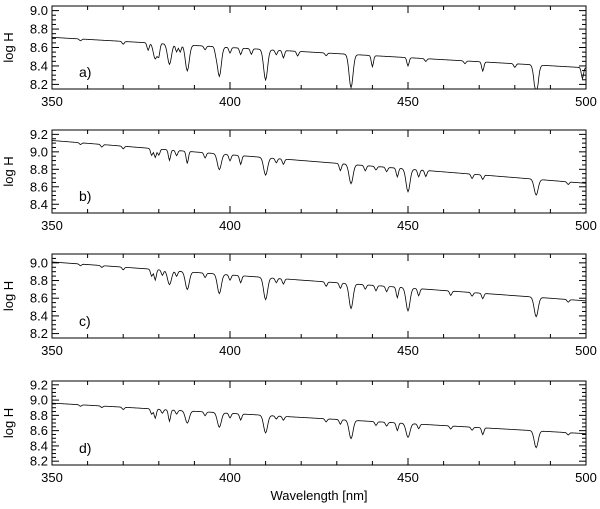 The image size is (600, 509). I want to click on panel-label: d), so click(85, 448).